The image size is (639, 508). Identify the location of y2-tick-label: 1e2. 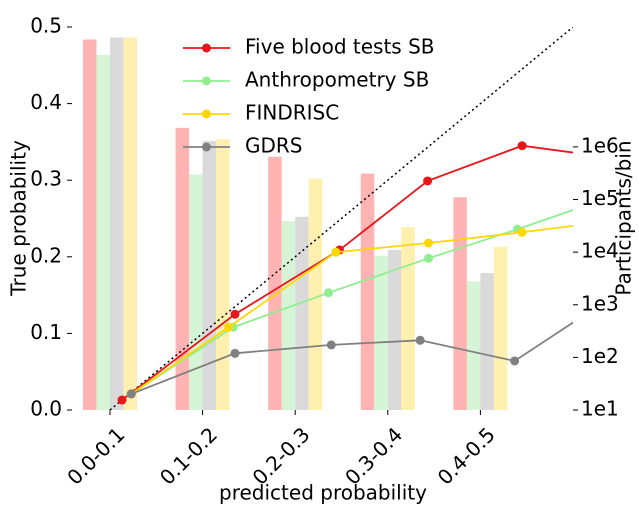
(600, 356).